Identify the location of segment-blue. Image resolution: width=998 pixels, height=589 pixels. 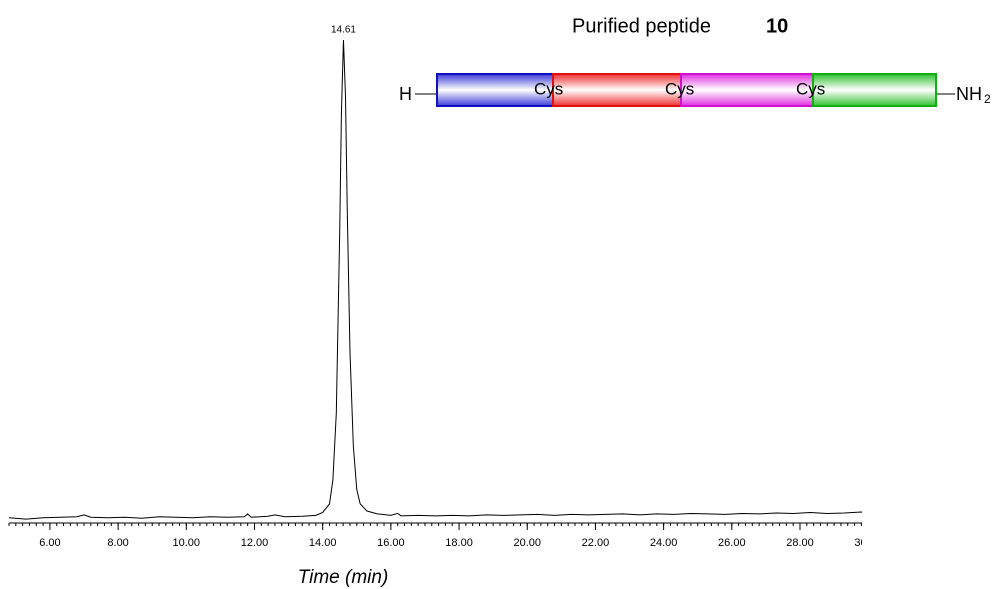
(495, 90).